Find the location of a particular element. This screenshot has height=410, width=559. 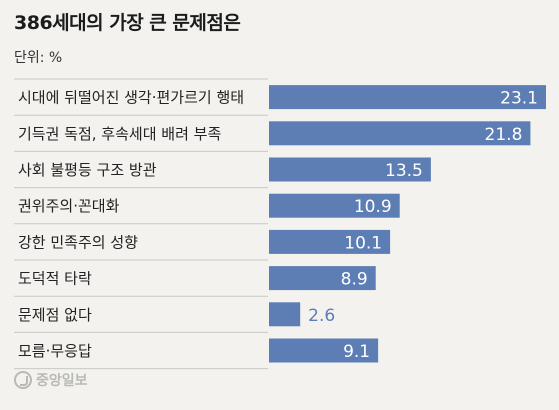

value-label: 10.1 is located at coordinates (363, 243).